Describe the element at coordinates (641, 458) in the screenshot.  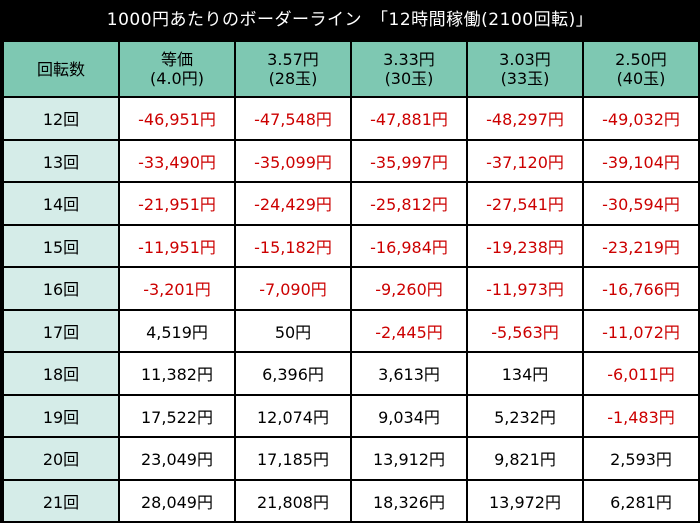
I see `table-cell: 2,593円` at that location.